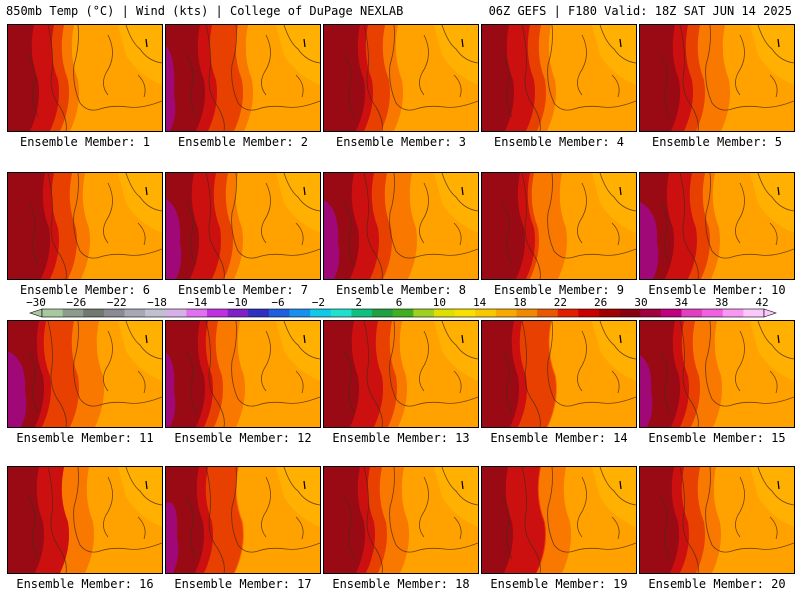  I want to click on ensemble-member-label: Ensemble Member: 19, so click(559, 584).